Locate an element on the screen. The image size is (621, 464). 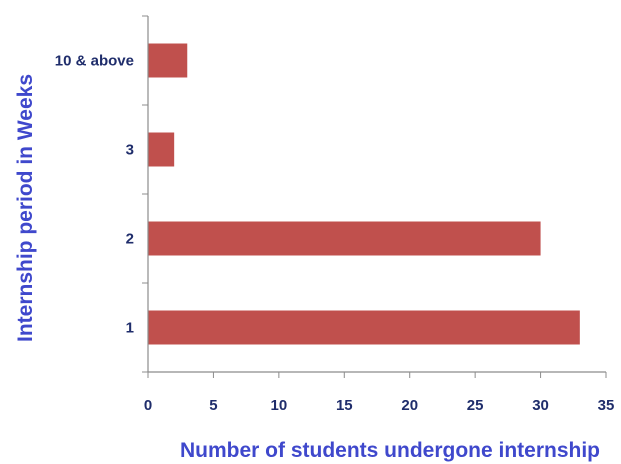
y-tick-label: 3 is located at coordinates (130, 150).